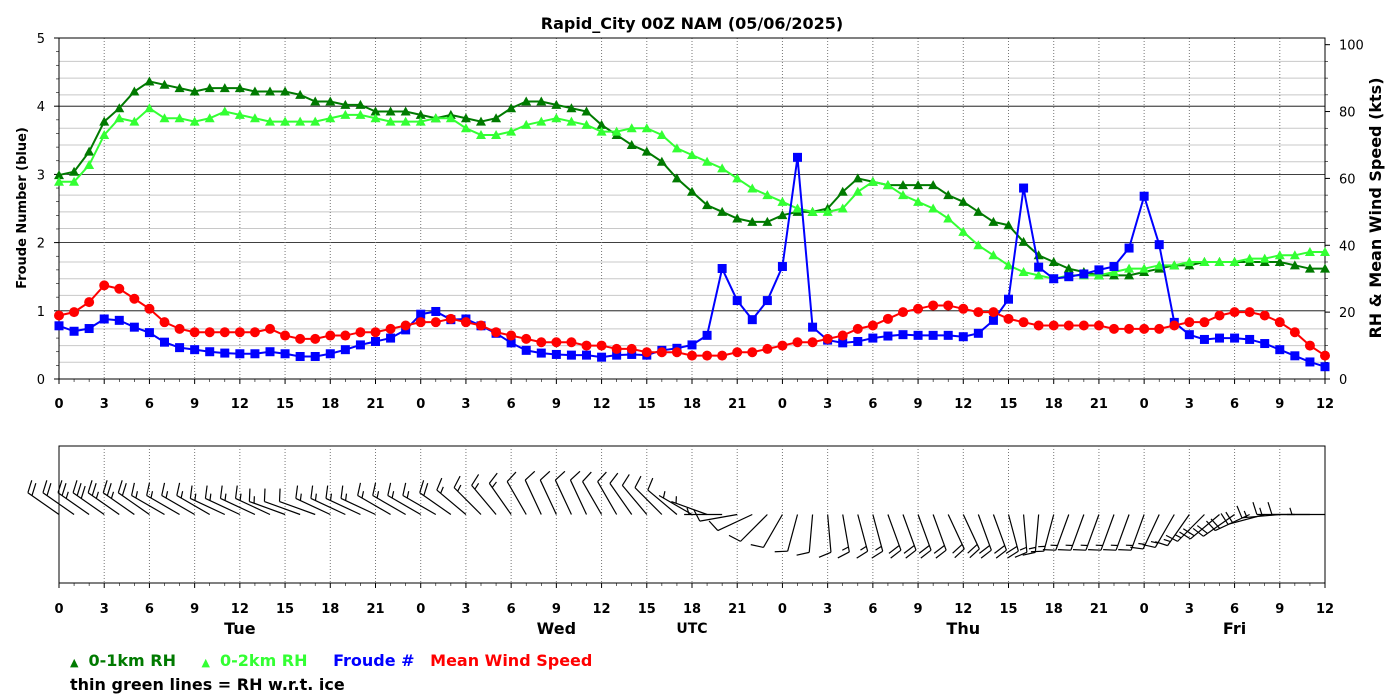 The width and height of the screenshot is (1400, 700). What do you see at coordinates (41, 380) in the screenshot?
I see `left-tick-label: 0` at bounding box center [41, 380].